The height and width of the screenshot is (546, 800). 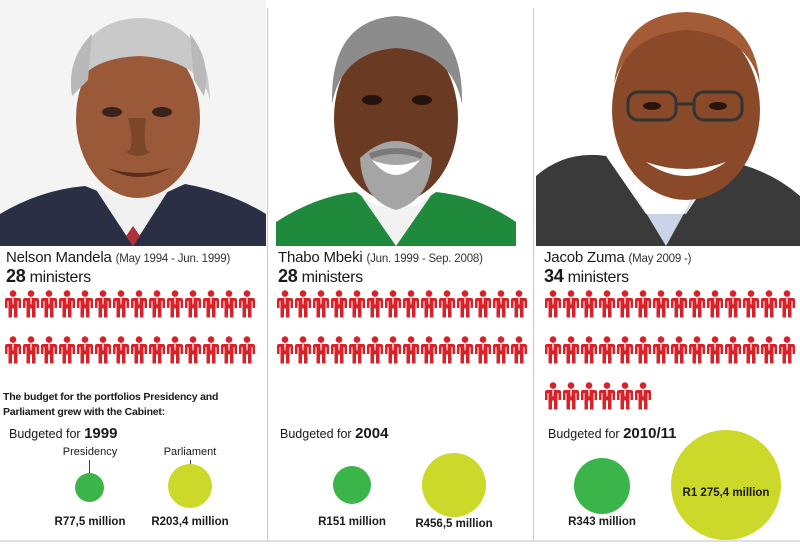 I want to click on budgeted-for-line: Budgeted for 2010/11, so click(x=612, y=433).